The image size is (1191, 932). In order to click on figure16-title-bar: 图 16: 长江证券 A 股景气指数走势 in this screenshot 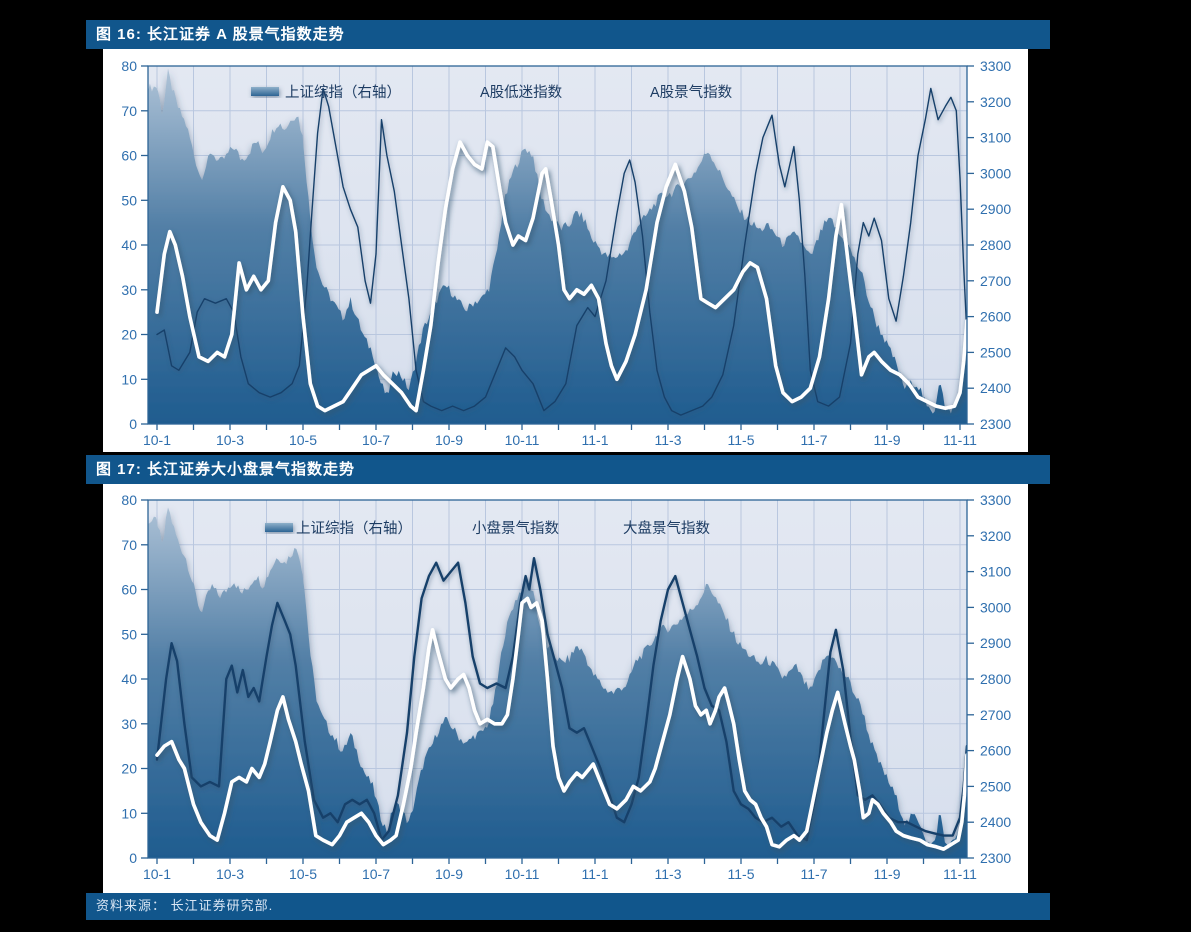, I will do `click(568, 34)`.